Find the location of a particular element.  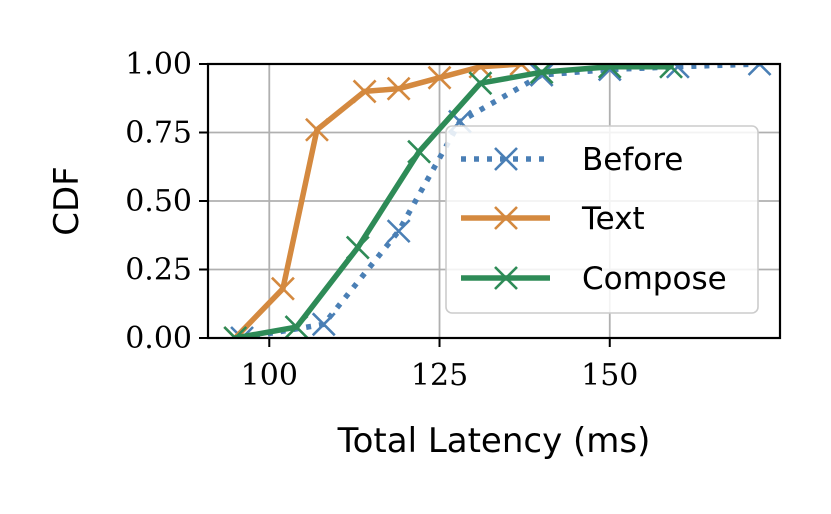

legend: Before Text Compose is located at coordinates (602, 219).